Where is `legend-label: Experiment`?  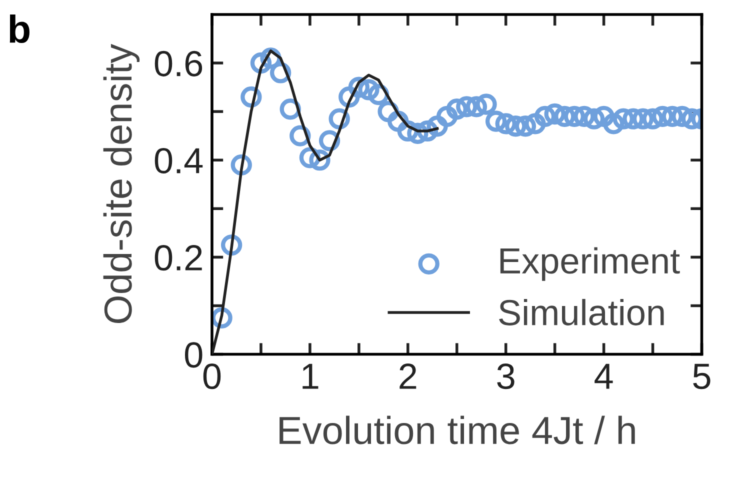 legend-label: Experiment is located at coordinates (590, 264).